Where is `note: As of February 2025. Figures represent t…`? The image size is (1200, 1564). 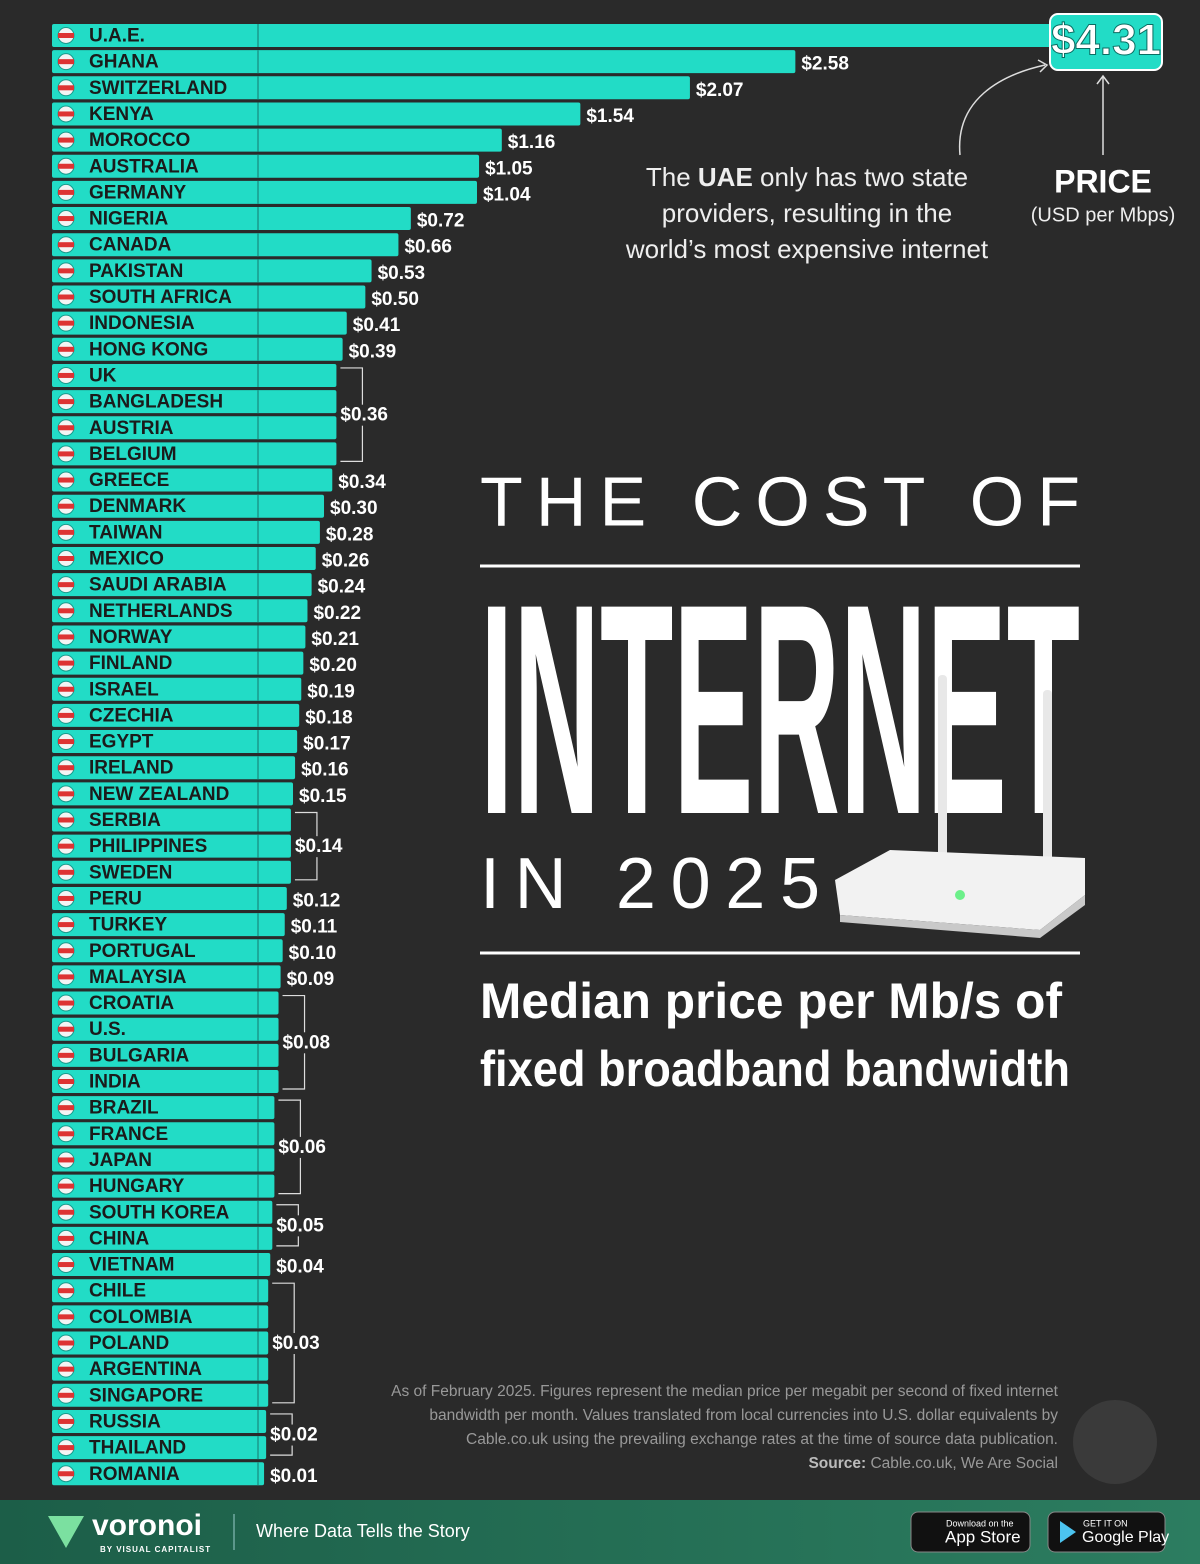 note: As of February 2025. Figures represent t… is located at coordinates (725, 1391).